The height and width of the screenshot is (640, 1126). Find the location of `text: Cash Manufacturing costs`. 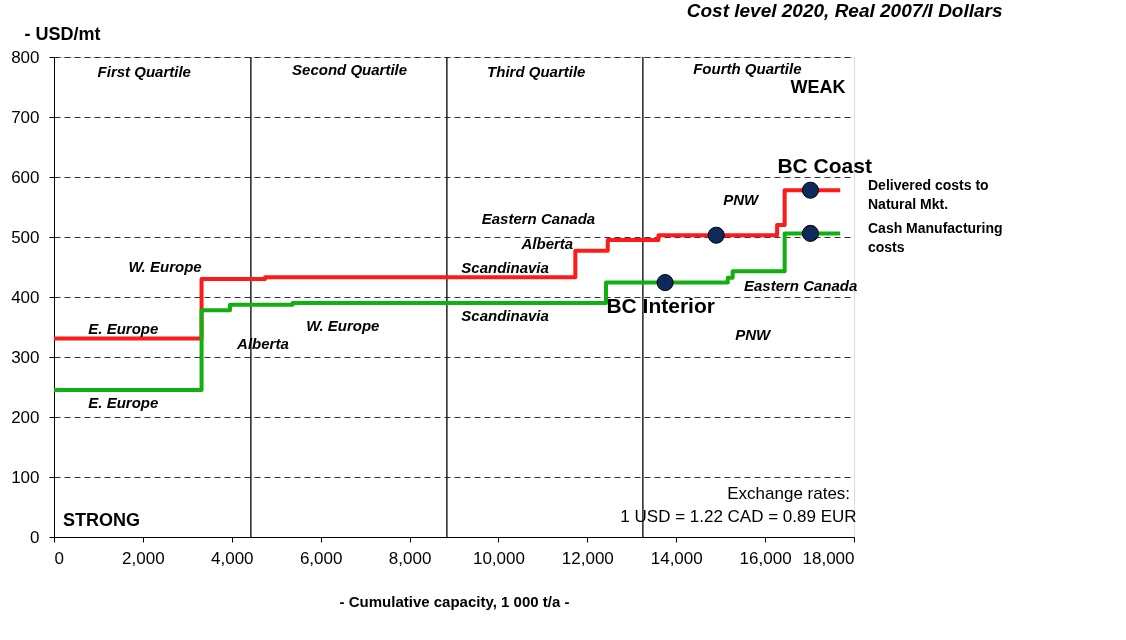

text: Cash Manufacturing costs is located at coordinates (935, 238).